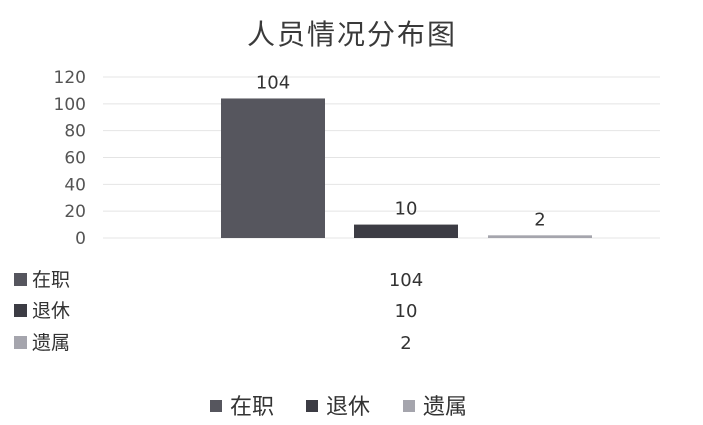  Describe the element at coordinates (406, 311) in the screenshot. I see `table-row-value: 10` at that location.